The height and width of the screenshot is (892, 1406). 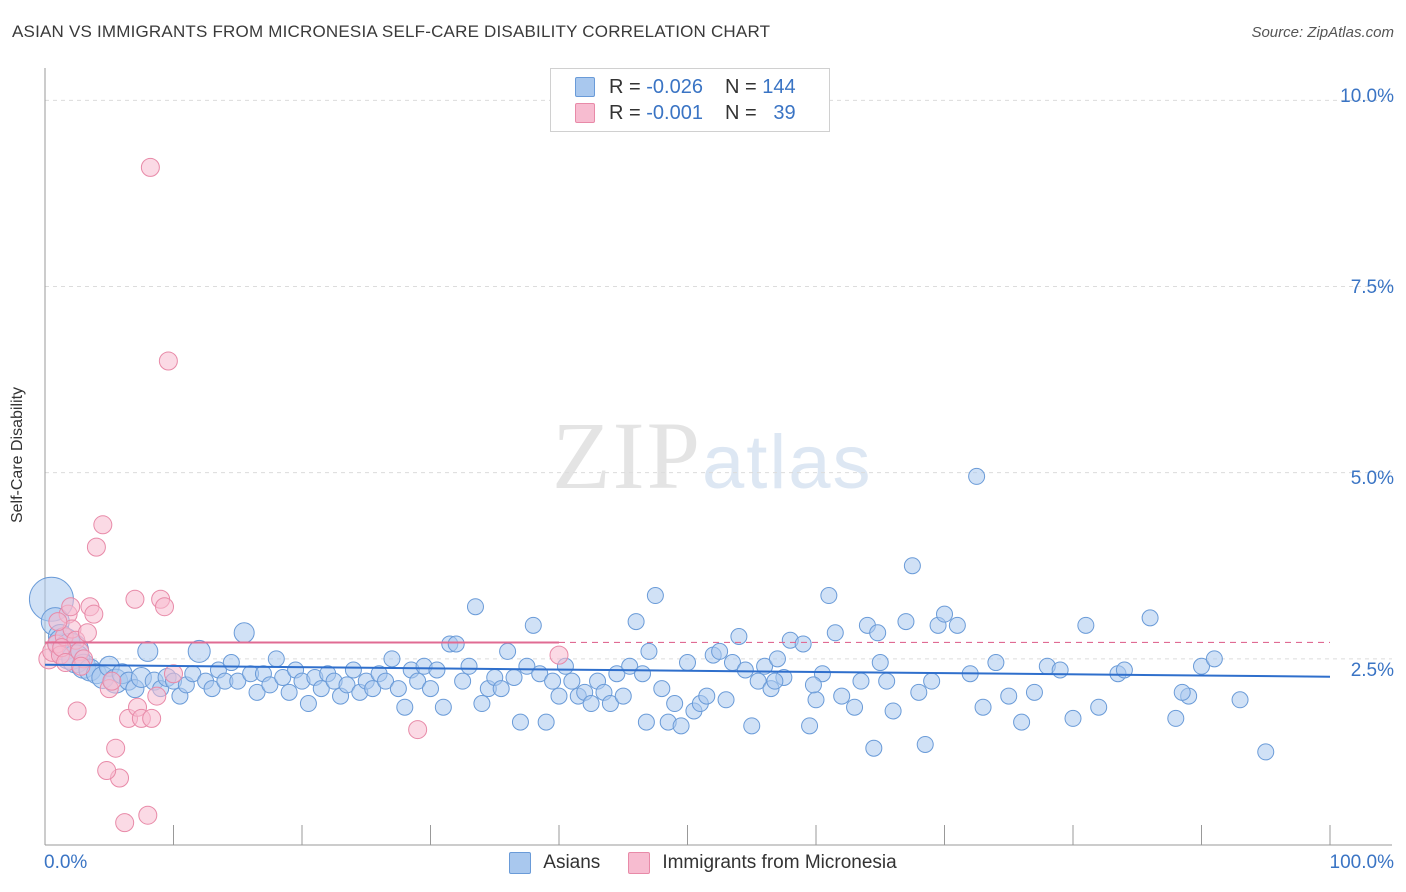 I want to click on legend-item-asians: Asians, so click(x=554, y=863).